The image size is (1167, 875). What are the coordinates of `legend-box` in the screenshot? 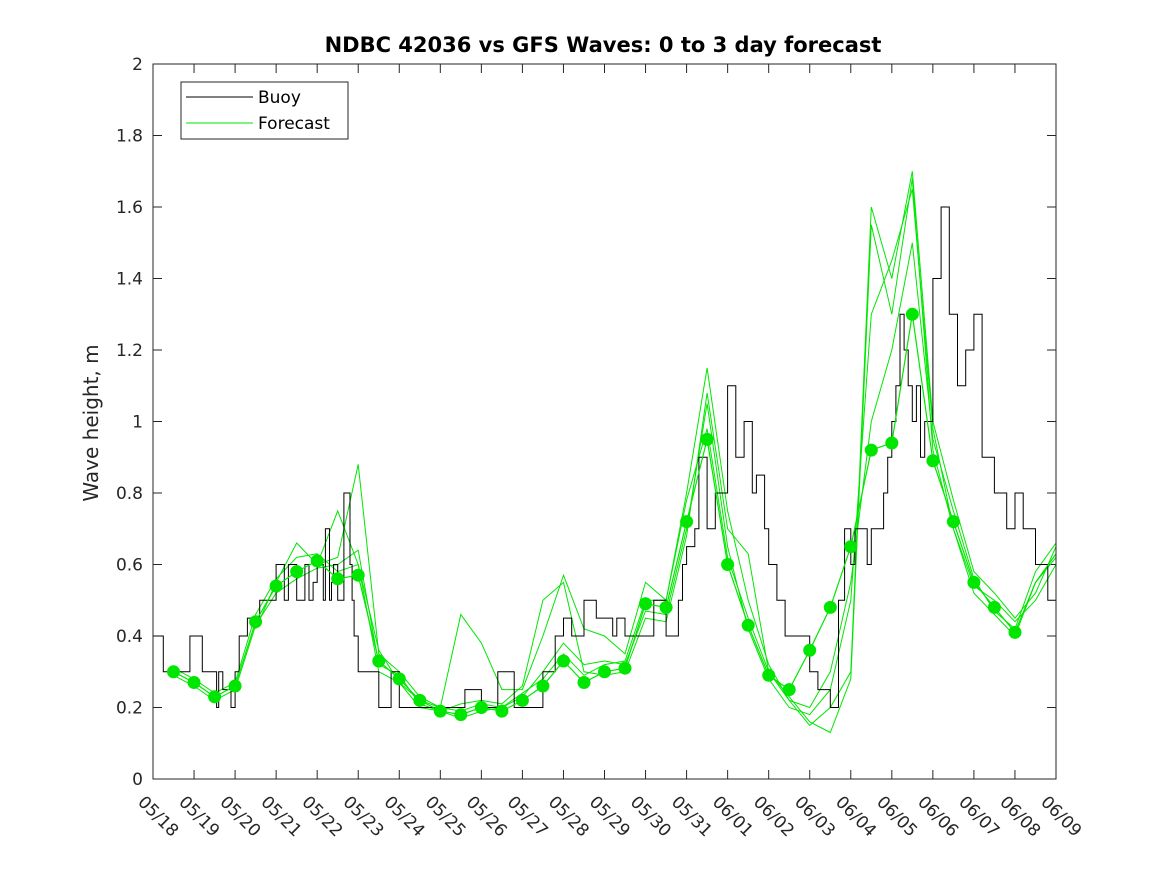 It's located at (264, 110).